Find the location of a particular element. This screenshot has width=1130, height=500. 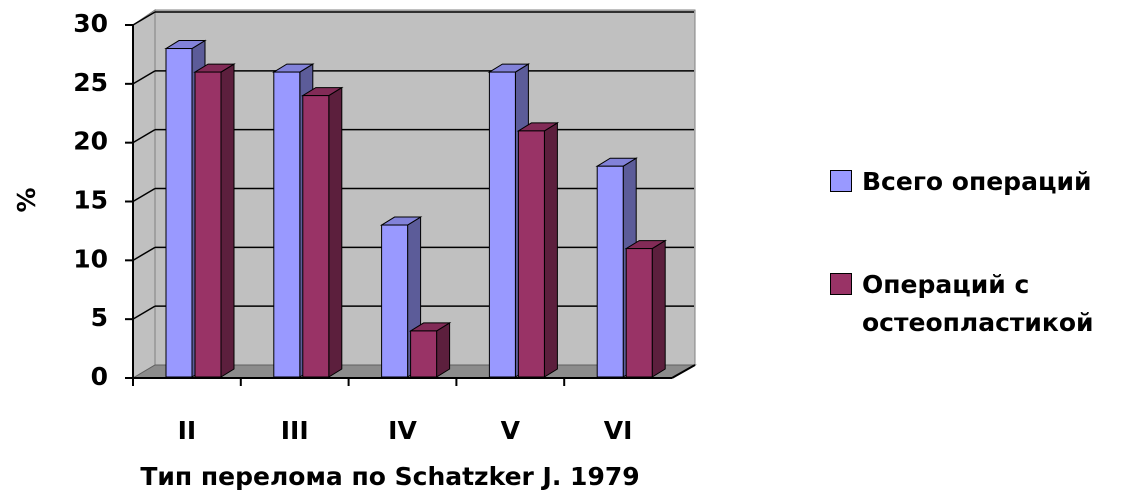

y-tick-label: 10 is located at coordinates (90, 258).